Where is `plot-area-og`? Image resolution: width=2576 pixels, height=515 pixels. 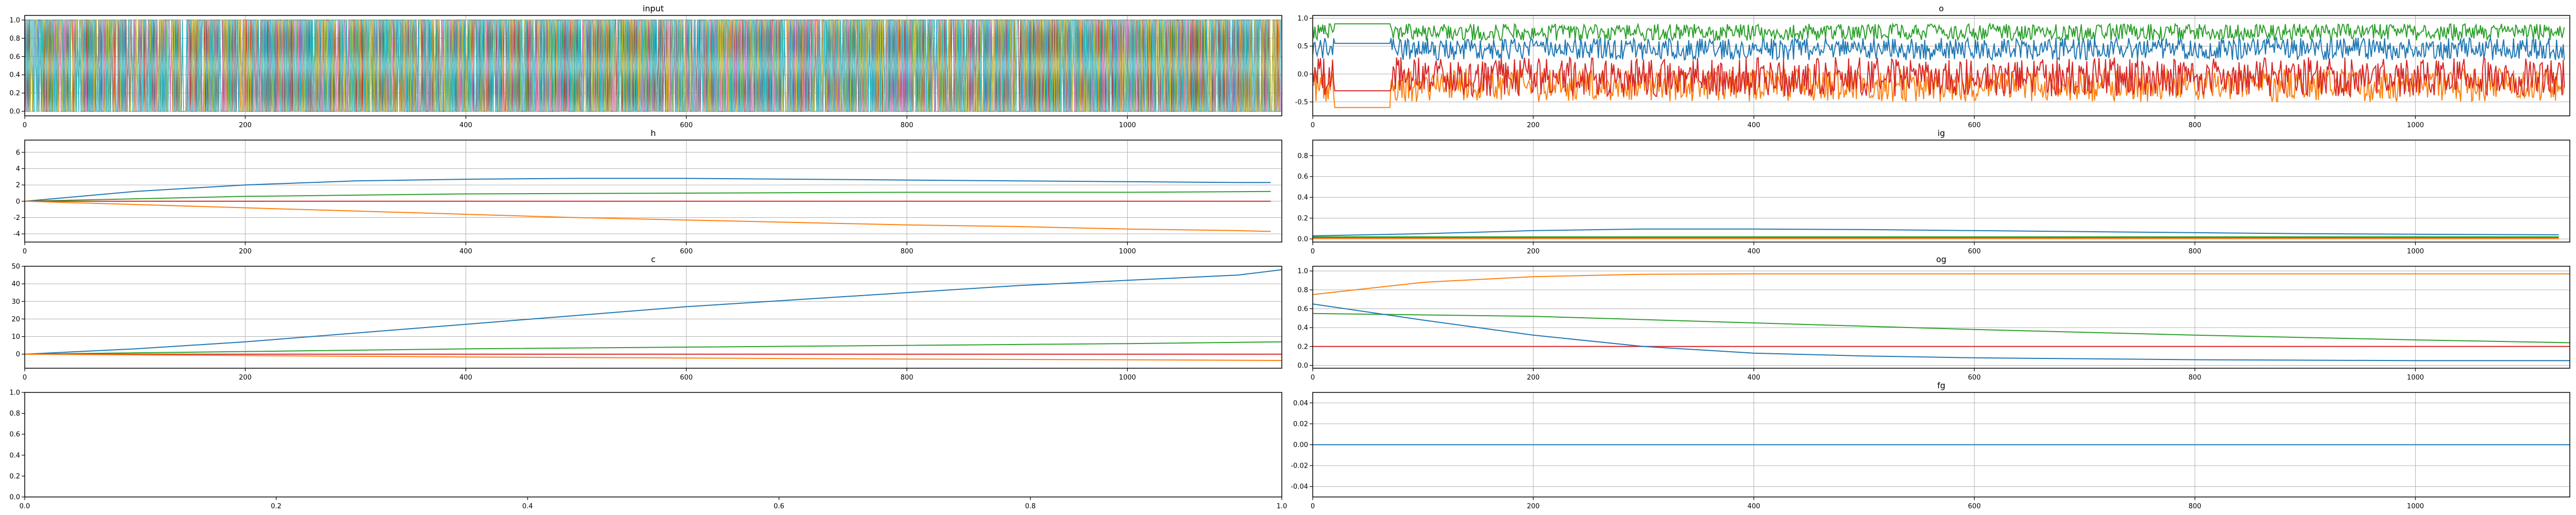
plot-area-og is located at coordinates (1941, 317).